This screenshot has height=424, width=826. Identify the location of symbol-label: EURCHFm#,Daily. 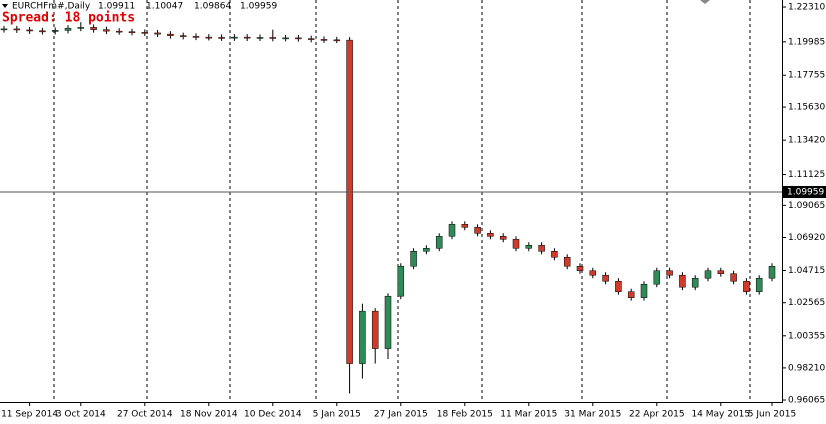
(51, 7).